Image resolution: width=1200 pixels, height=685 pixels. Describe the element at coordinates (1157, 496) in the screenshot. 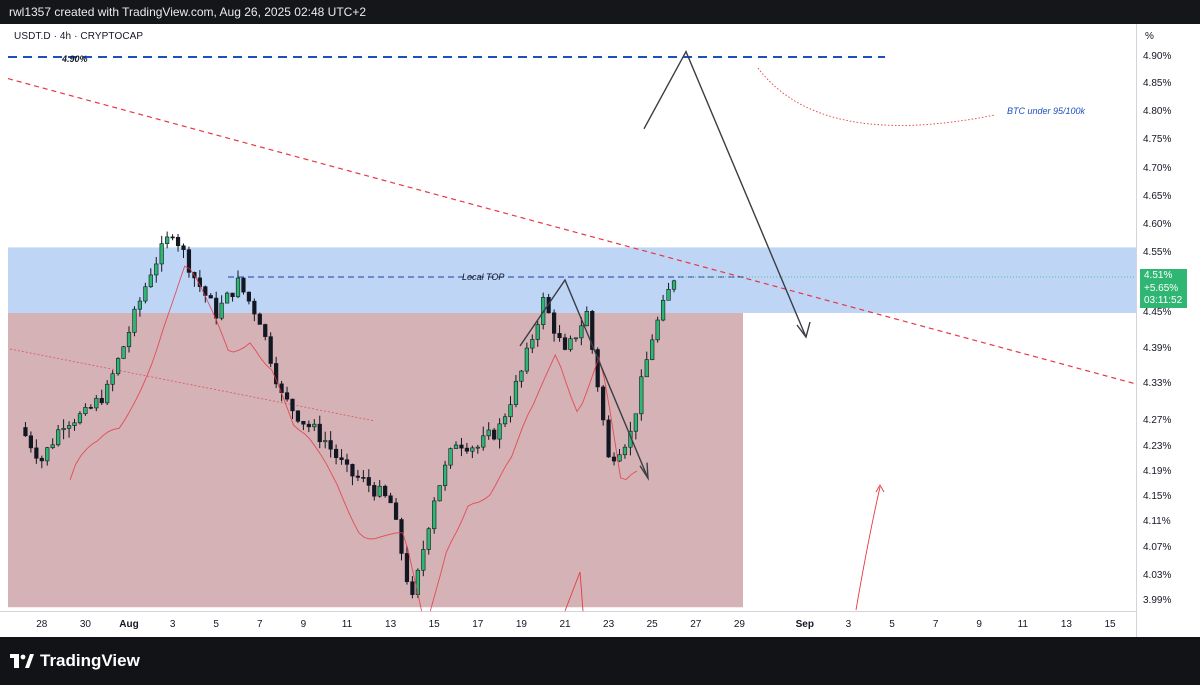

I see `price-tick-label: 4.15%` at that location.